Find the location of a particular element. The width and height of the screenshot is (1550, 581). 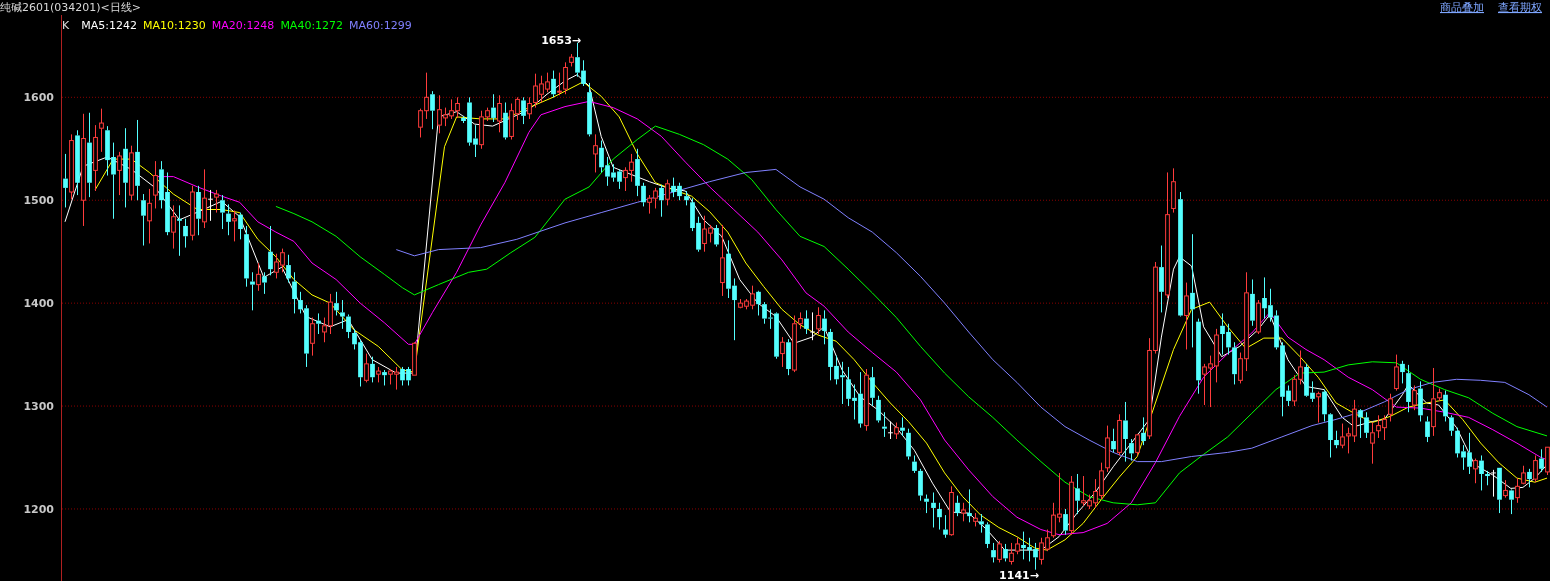

y-tick-label: 1500 is located at coordinates (39, 201).